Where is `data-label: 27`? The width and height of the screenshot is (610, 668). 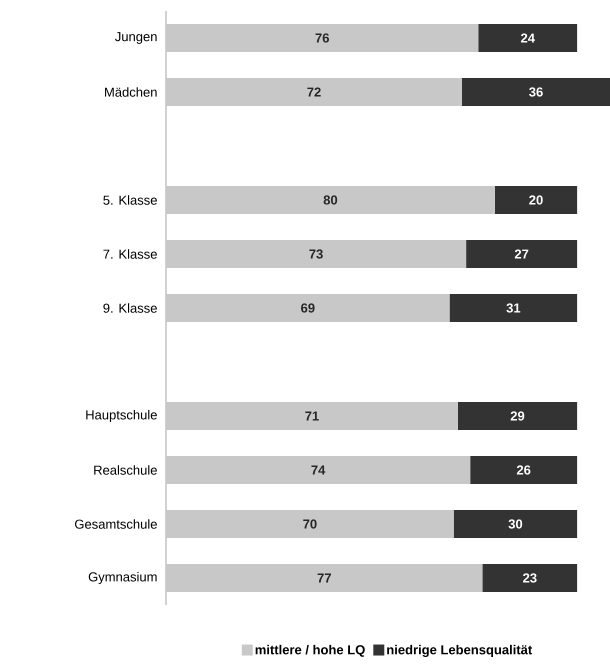 data-label: 27 is located at coordinates (521, 254).